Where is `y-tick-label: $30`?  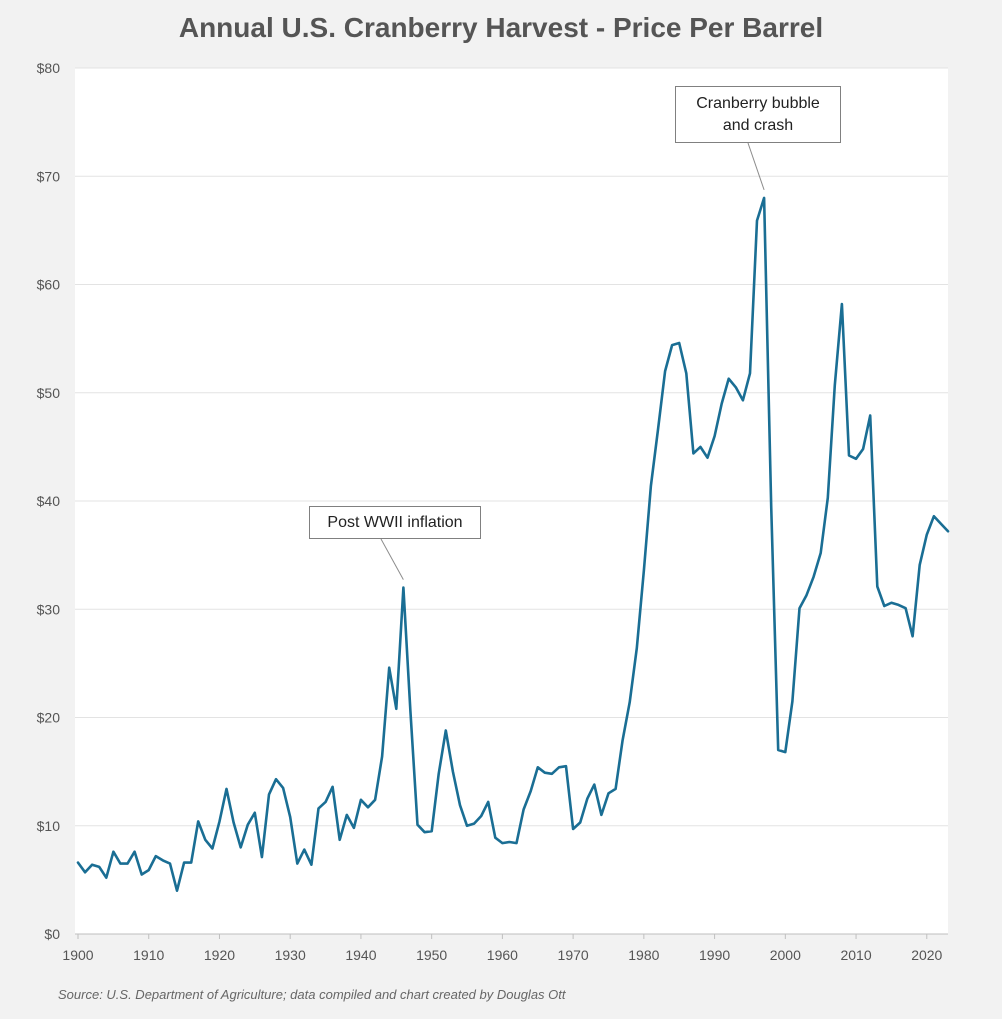 y-tick-label: $30 is located at coordinates (49, 609).